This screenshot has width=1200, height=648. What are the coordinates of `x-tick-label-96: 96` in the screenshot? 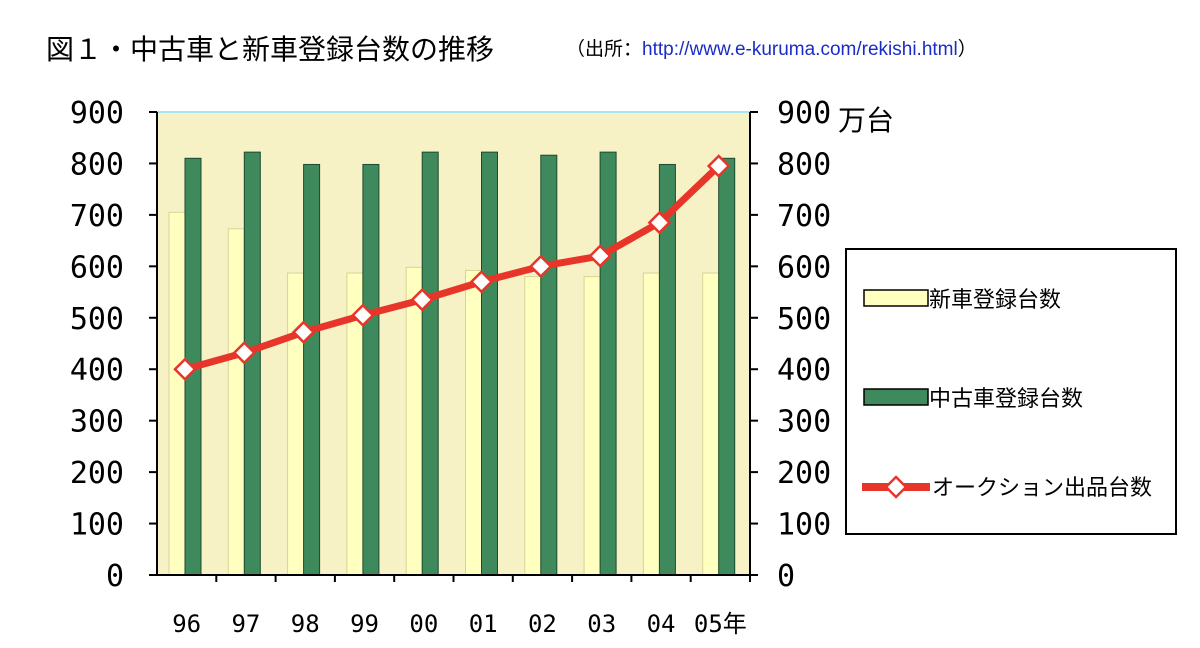 It's located at (186, 624).